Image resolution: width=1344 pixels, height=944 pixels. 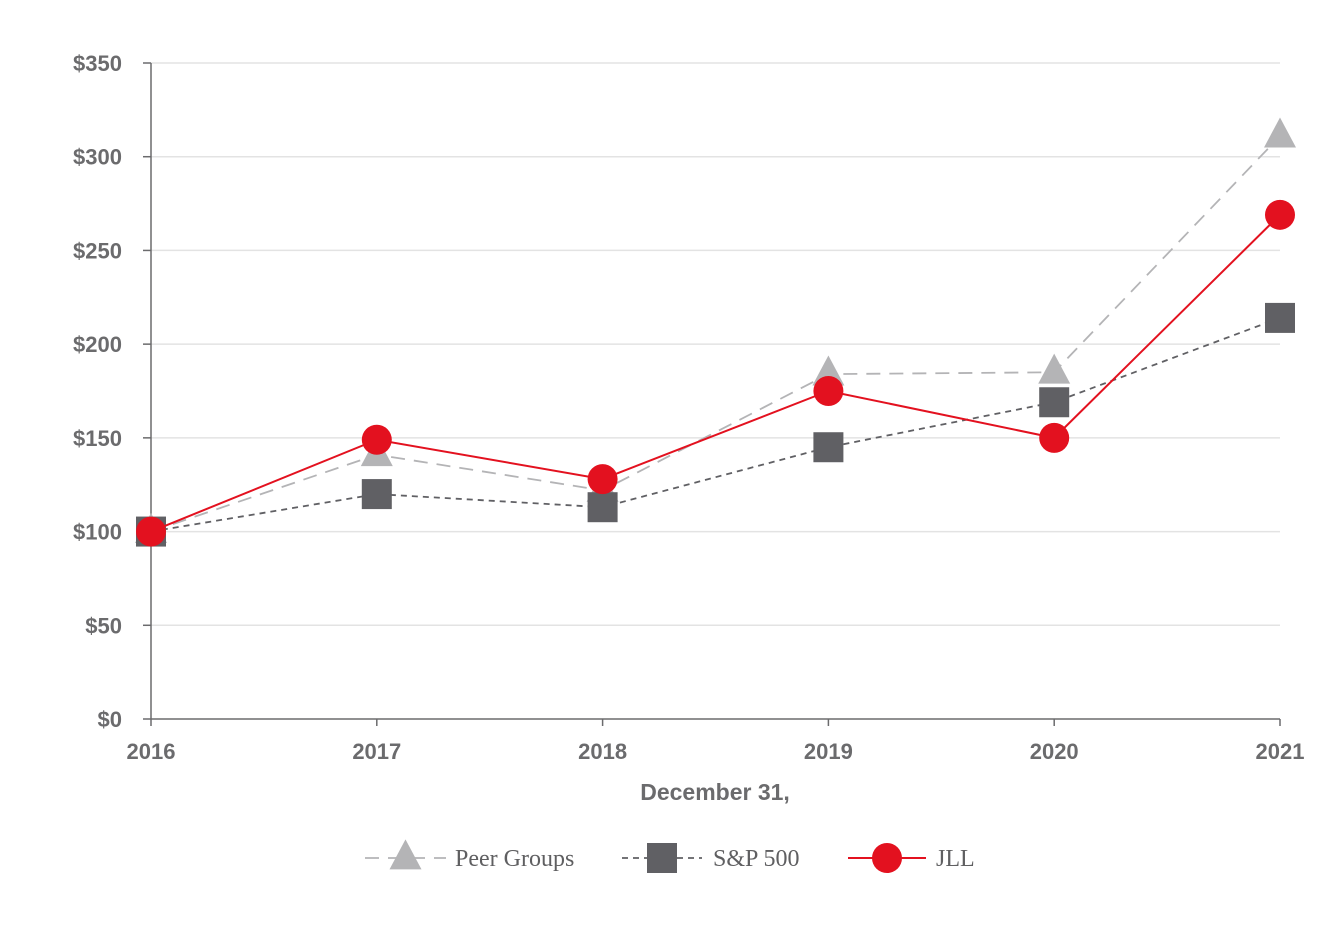 What do you see at coordinates (662, 858) in the screenshot?
I see `legend-marker-square-icon` at bounding box center [662, 858].